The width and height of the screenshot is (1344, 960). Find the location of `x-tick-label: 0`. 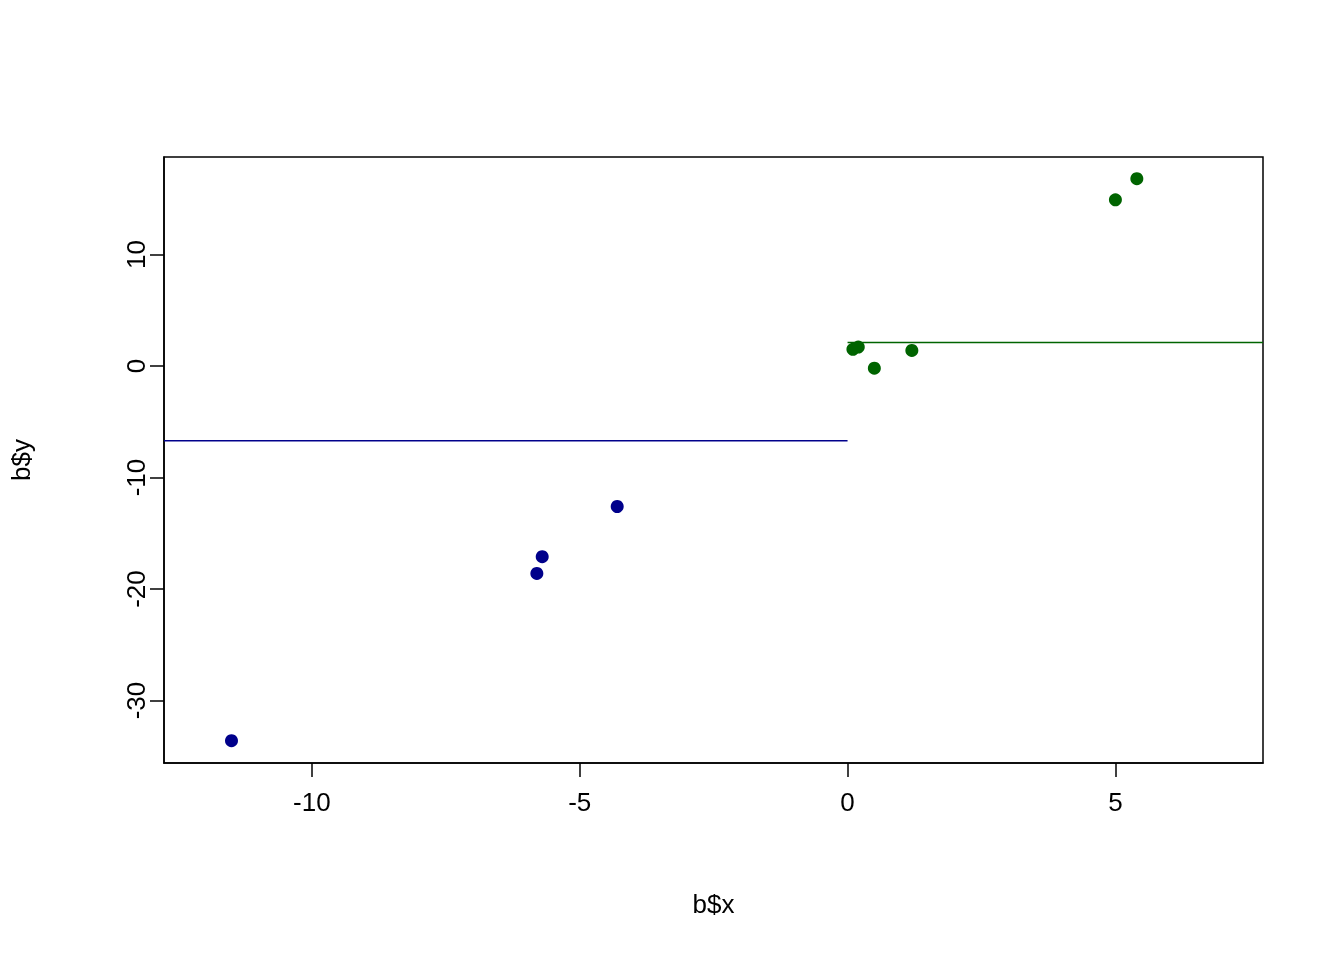

x-tick-label: 0 is located at coordinates (847, 802).